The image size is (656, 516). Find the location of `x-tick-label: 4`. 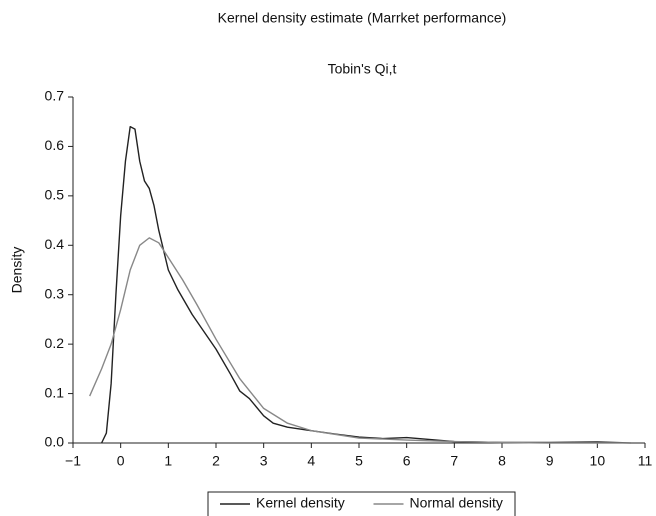

x-tick-label: 4 is located at coordinates (311, 461).